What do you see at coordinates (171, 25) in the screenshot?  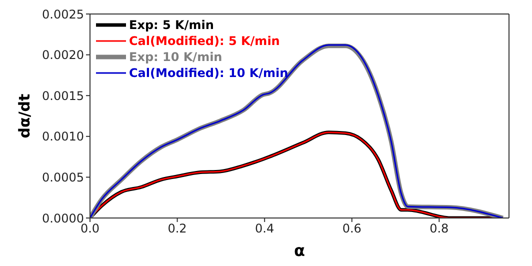 I see `legend-label: Exp: 5 K/min` at bounding box center [171, 25].